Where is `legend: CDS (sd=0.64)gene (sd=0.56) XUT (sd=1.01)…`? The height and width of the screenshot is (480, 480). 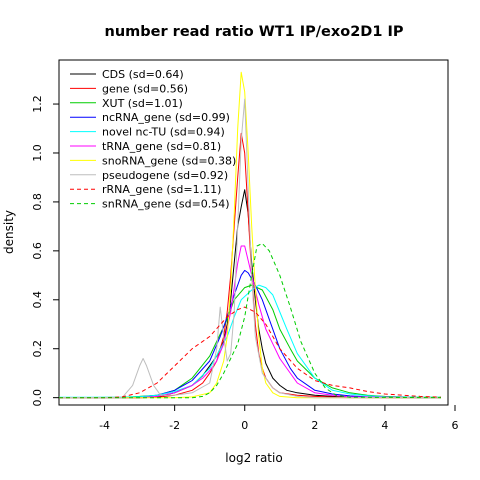
legend: CDS (sd=0.64)gene (sd=0.56) XUT (sd=1.01)… is located at coordinates (153, 139).